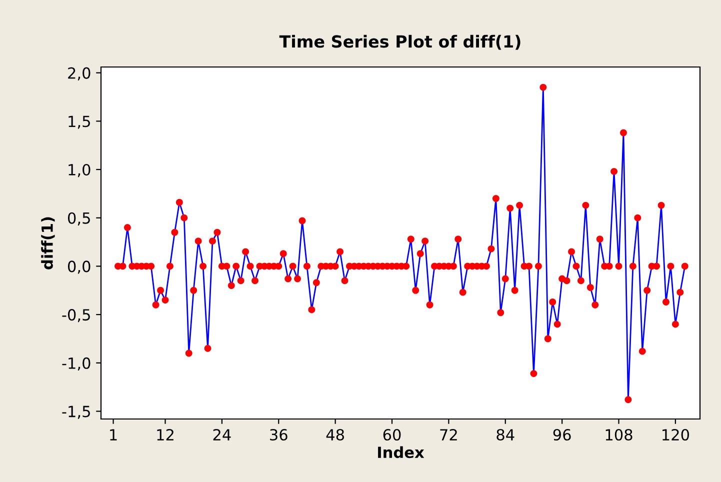  What do you see at coordinates (399, 42) in the screenshot?
I see `chart-title: Time Series Plot of diff(1)` at bounding box center [399, 42].